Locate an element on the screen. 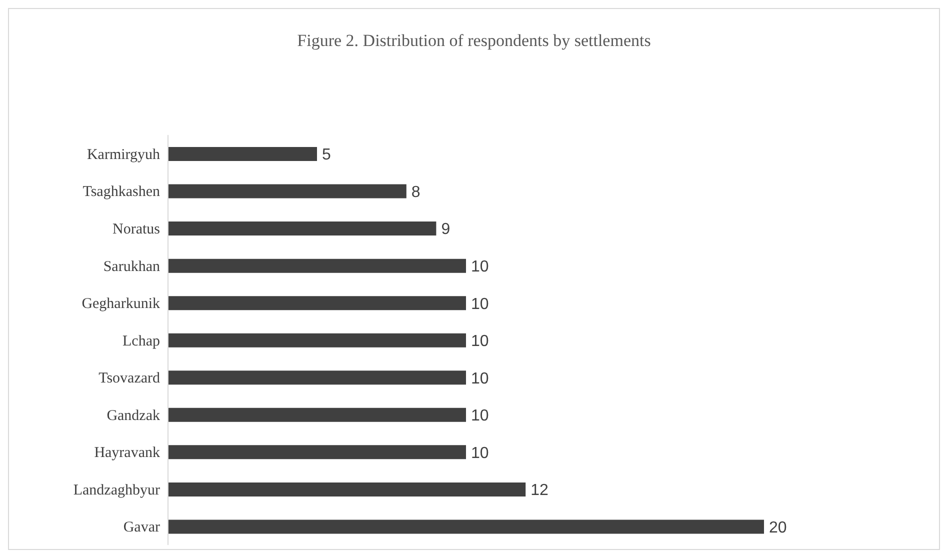  data-label: 5 is located at coordinates (326, 155).